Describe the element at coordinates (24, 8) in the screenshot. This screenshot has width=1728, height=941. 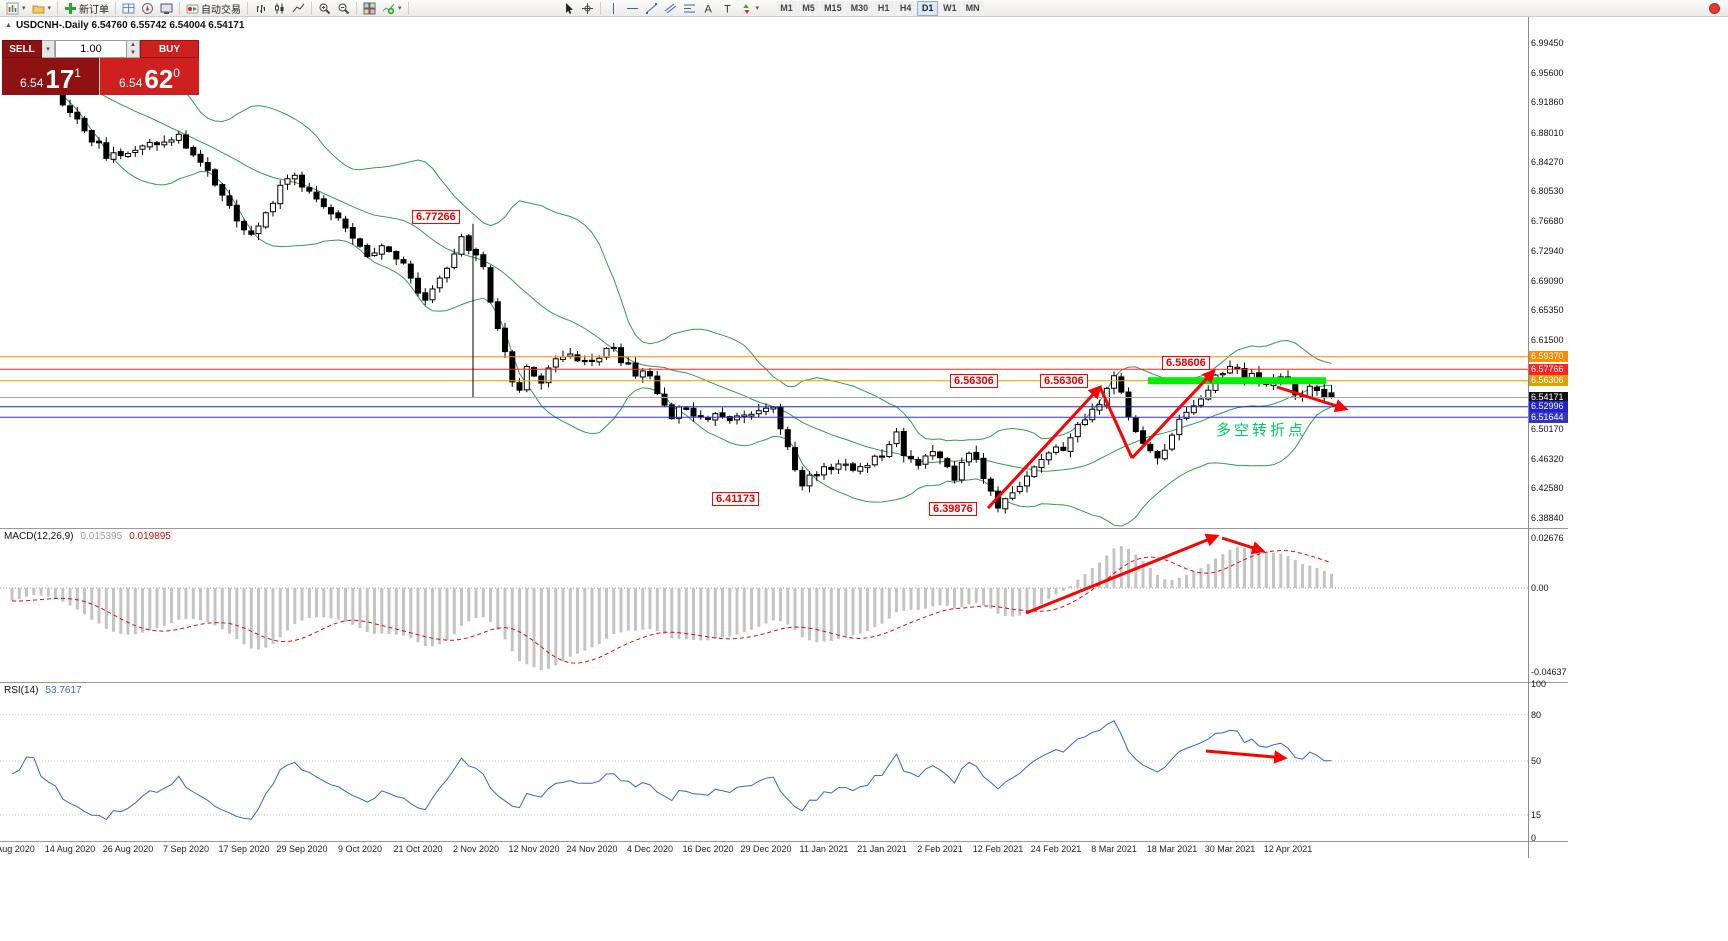
I see `chevron-down-icon: ▾` at that location.